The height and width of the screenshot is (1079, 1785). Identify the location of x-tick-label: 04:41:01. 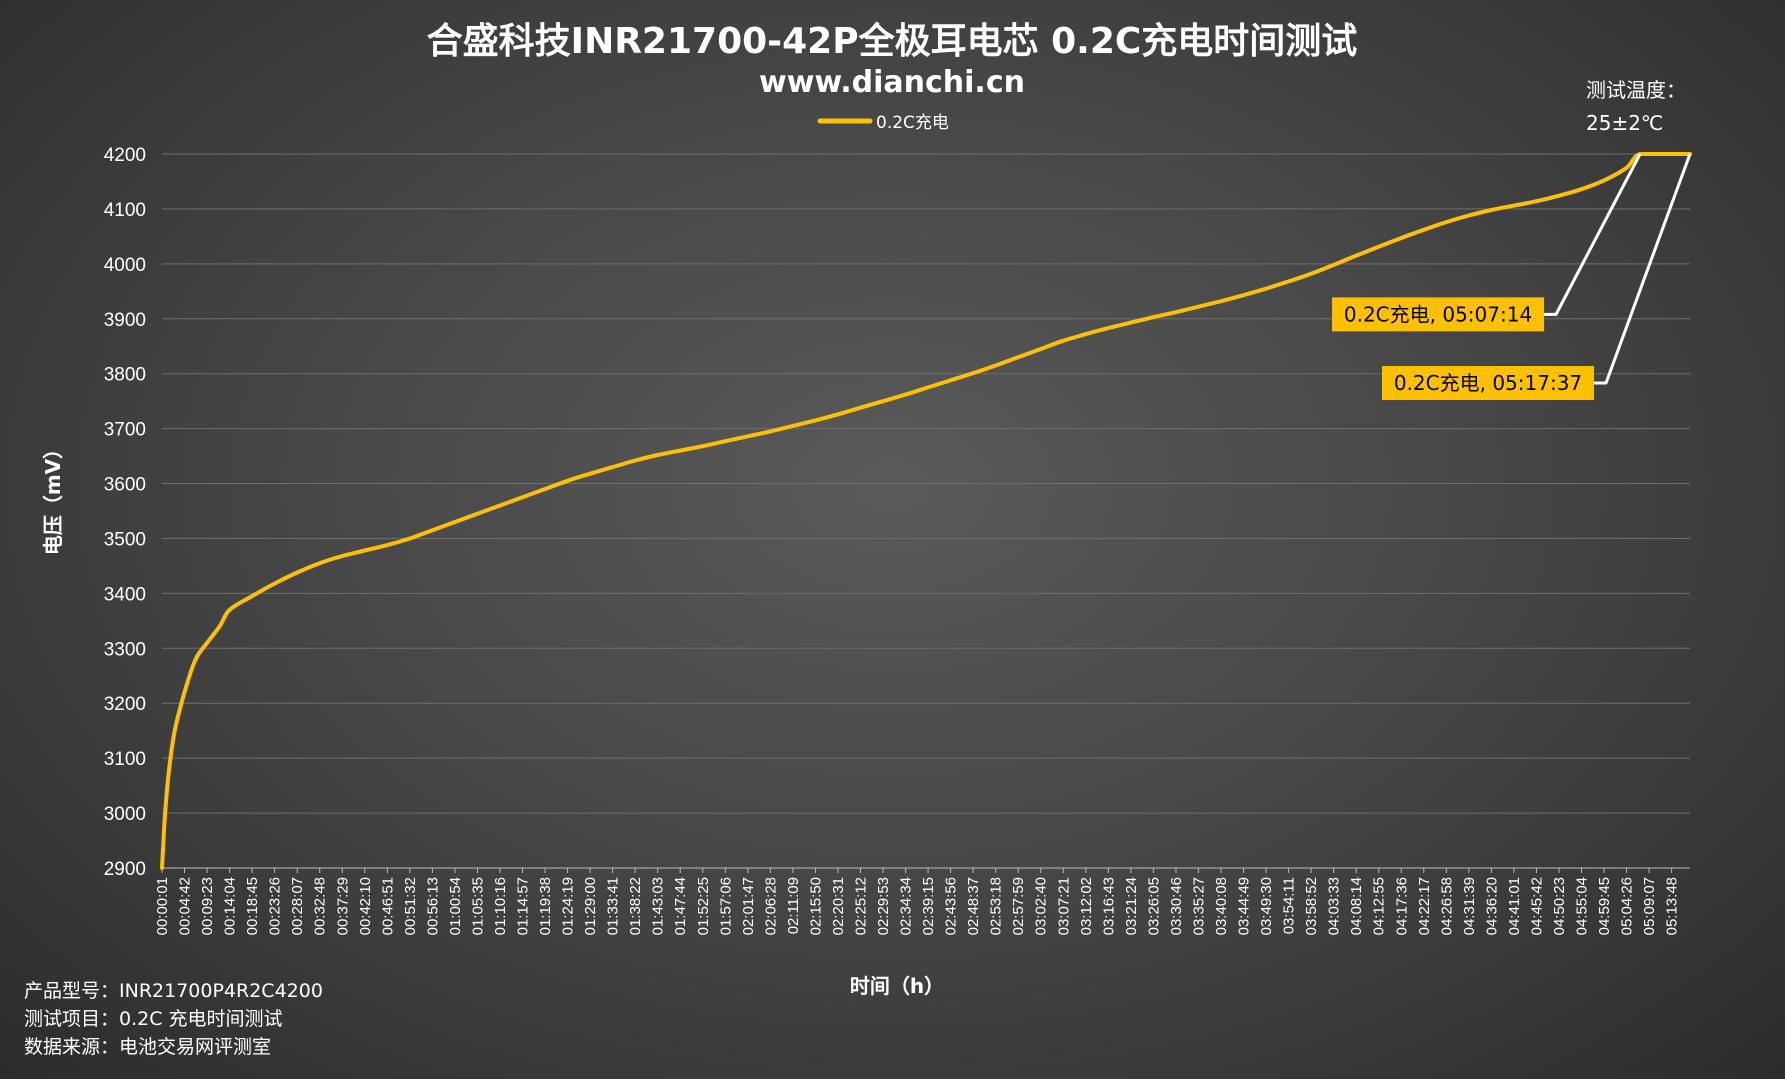
(1514, 906).